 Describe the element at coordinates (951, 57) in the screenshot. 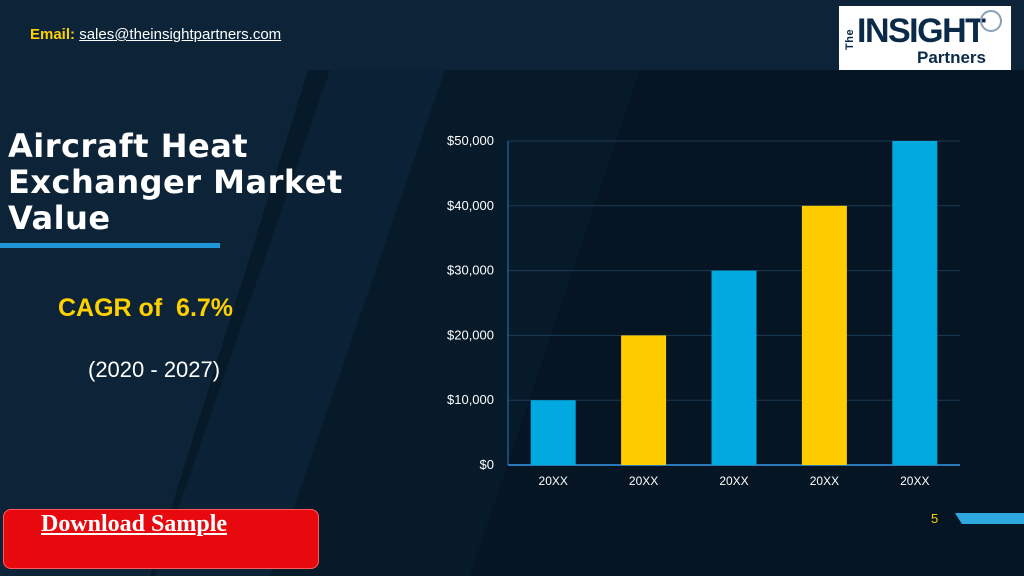

I see `logo-partners: Partners` at that location.